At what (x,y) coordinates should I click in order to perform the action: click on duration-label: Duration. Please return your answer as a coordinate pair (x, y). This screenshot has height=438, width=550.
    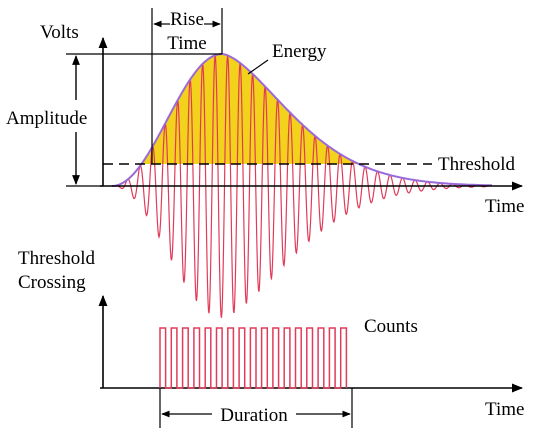
    Looking at the image, I should click on (254, 415).